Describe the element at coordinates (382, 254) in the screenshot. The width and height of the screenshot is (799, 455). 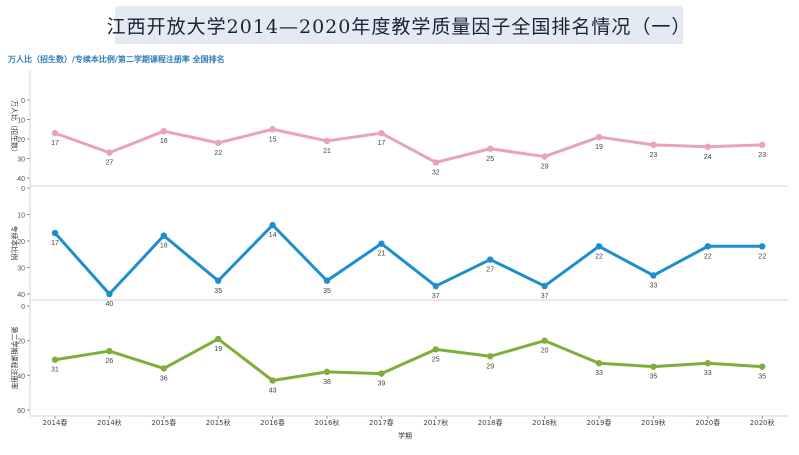
I see `data-label: 21` at that location.